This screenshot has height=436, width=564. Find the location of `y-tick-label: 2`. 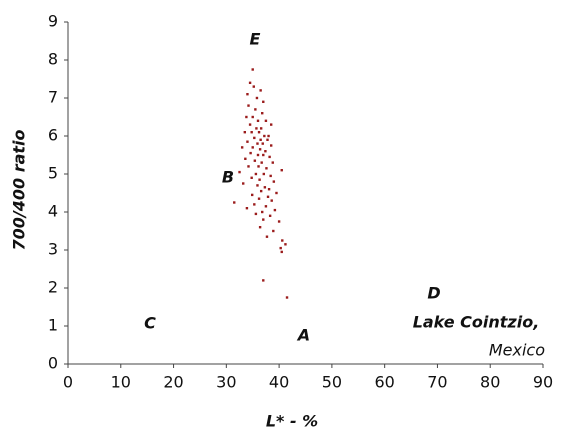

y-tick-label: 2 is located at coordinates (53, 287).